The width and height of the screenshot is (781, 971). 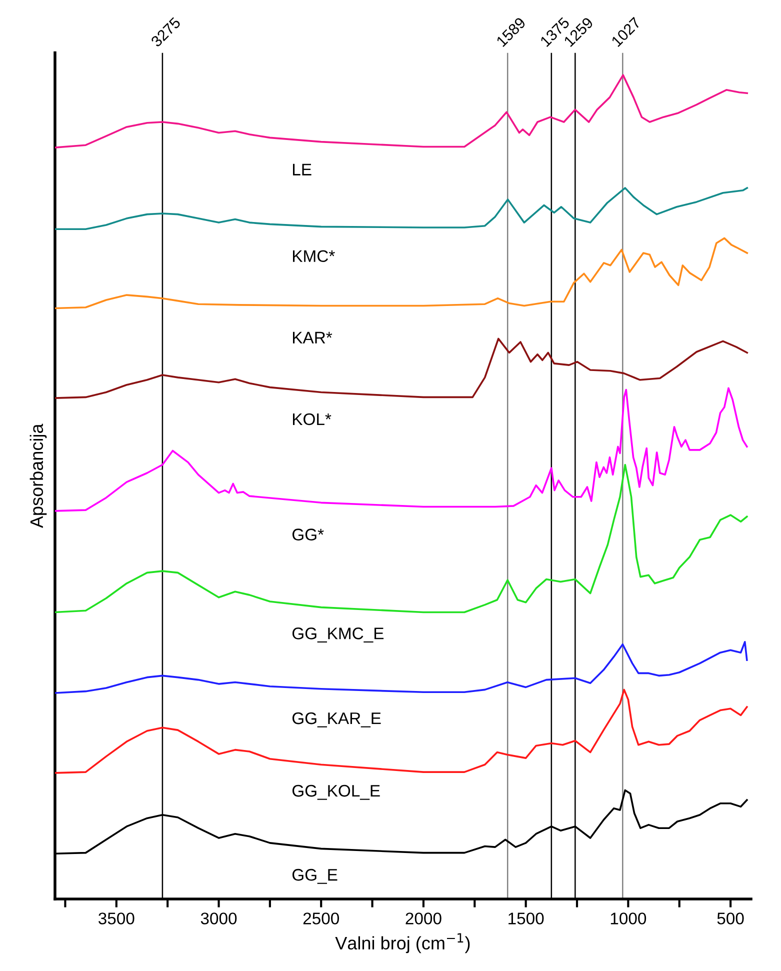 What do you see at coordinates (338, 635) in the screenshot?
I see `series-label: GG_KMC_E` at bounding box center [338, 635].